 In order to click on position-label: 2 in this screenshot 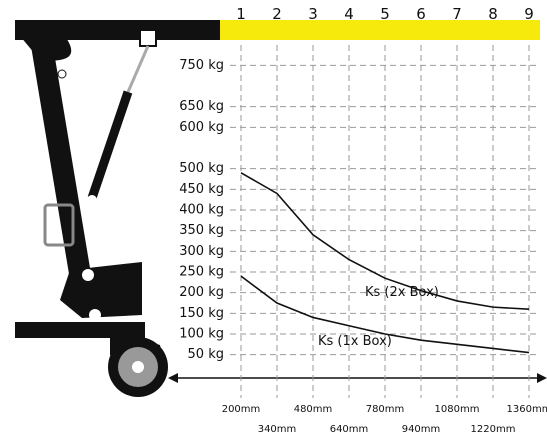, I will do `click(277, 14)`.